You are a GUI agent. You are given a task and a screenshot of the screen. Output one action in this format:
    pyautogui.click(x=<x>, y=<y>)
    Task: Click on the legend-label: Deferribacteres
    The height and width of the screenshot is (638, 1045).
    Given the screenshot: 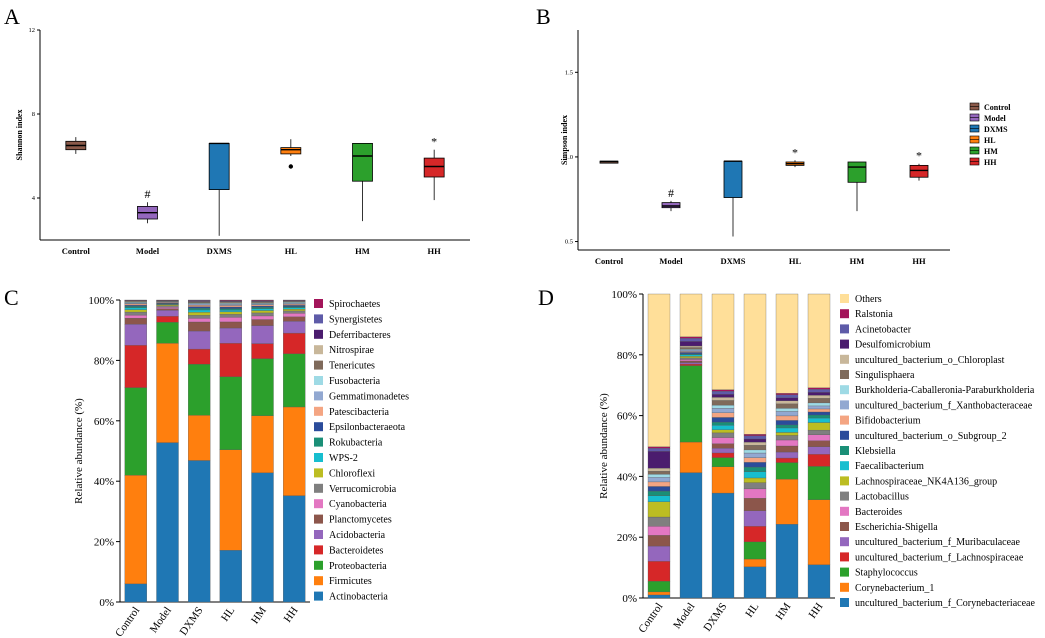 What is the action you would take?
    pyautogui.click(x=360, y=335)
    